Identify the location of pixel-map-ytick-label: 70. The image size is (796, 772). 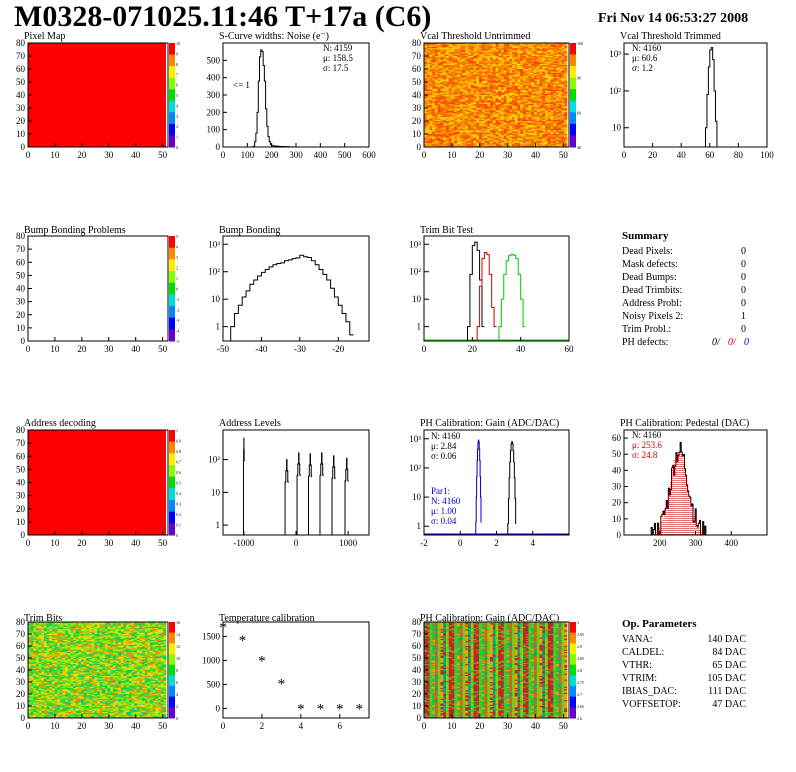
(21, 56).